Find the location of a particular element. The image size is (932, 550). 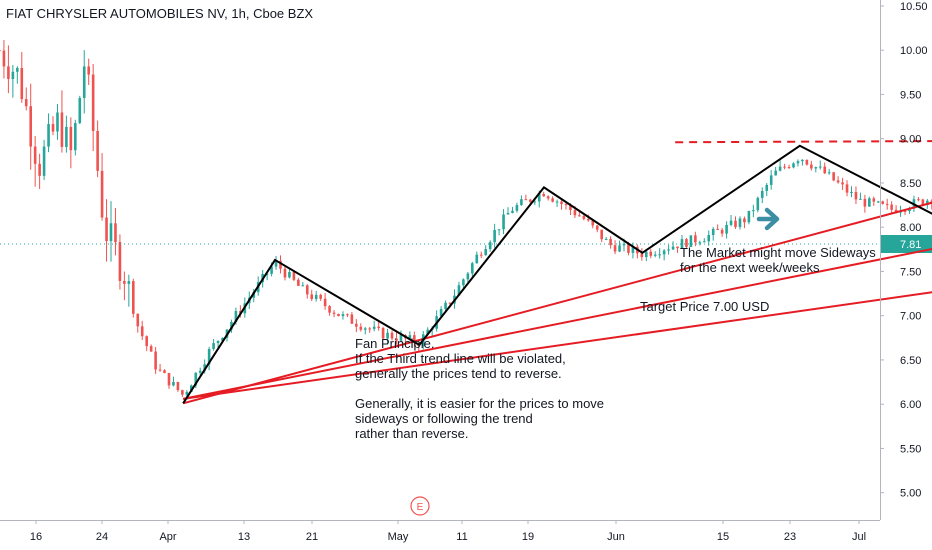

price-tick-label: 8.50 is located at coordinates (910, 184).